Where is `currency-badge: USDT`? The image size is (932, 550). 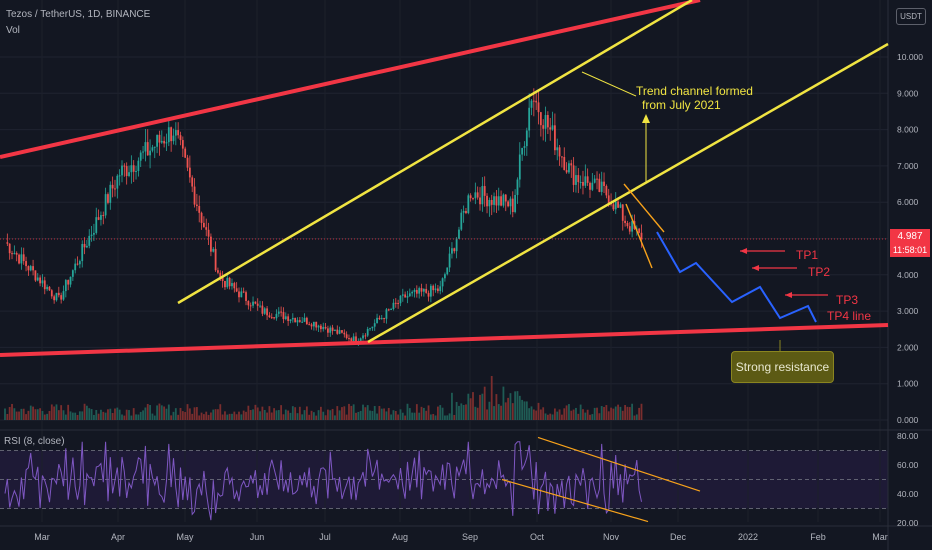 currency-badge: USDT is located at coordinates (911, 16).